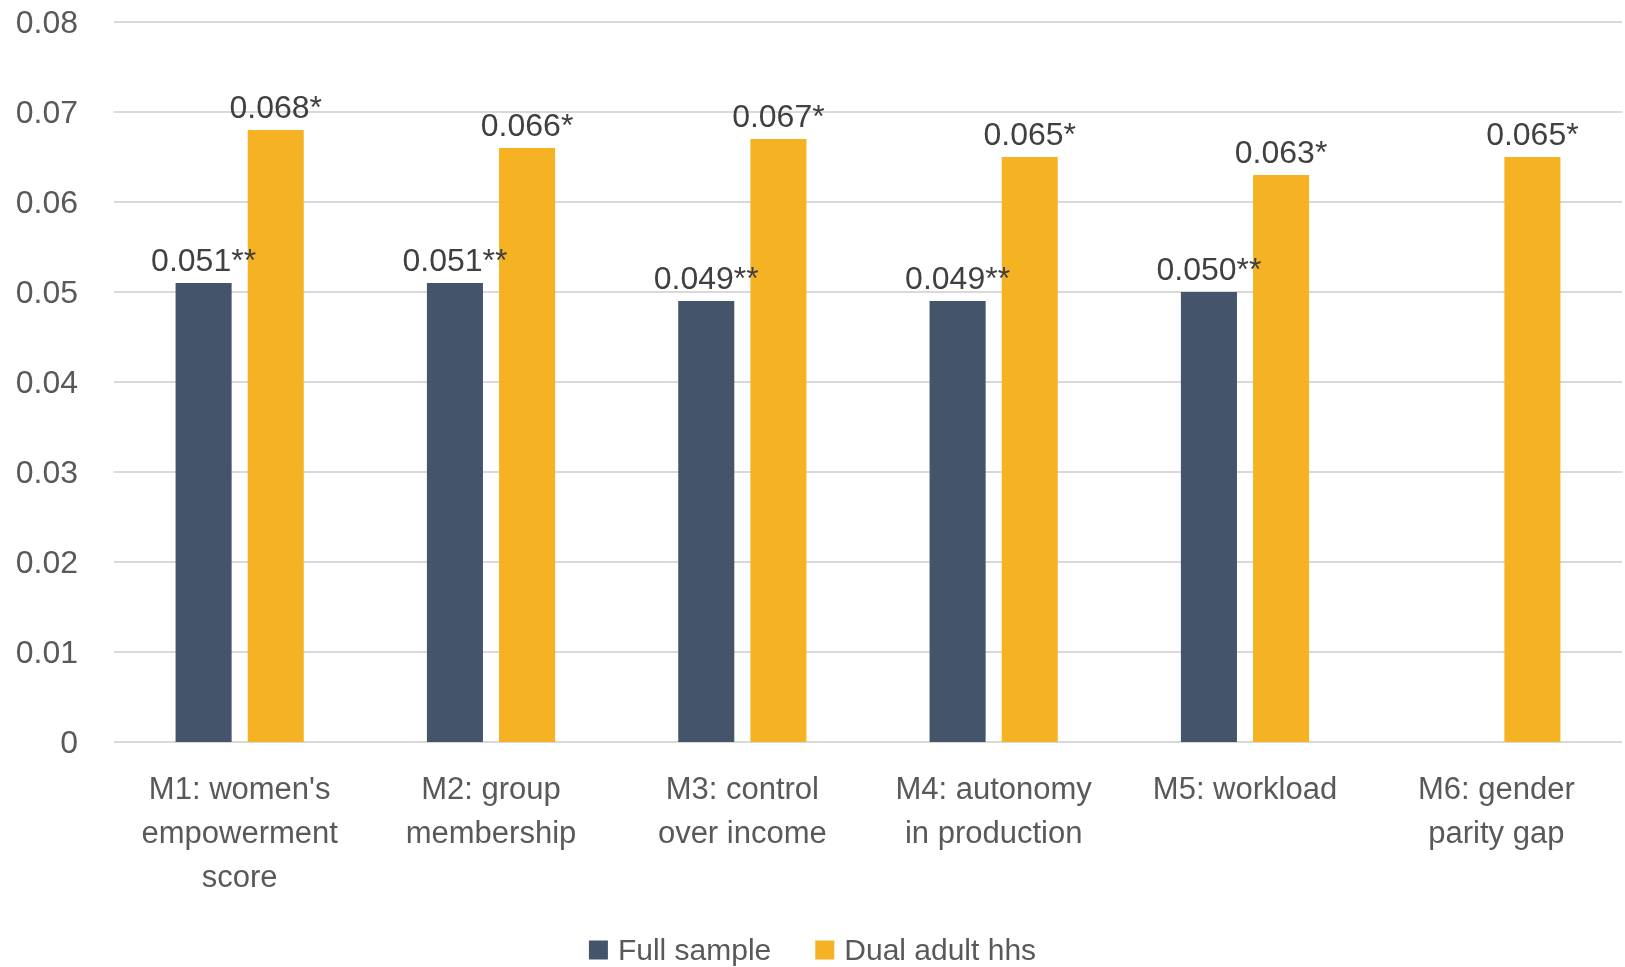 Image resolution: width=1625 pixels, height=967 pixels. What do you see at coordinates (527, 125) in the screenshot?
I see `data-label: 0.066*` at bounding box center [527, 125].